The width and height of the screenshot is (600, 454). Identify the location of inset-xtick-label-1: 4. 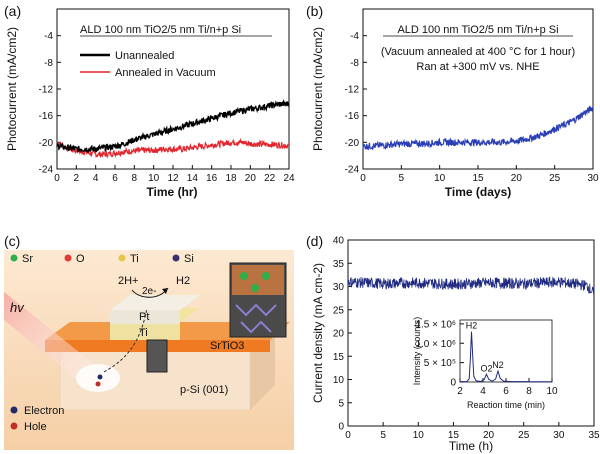
(483, 391).